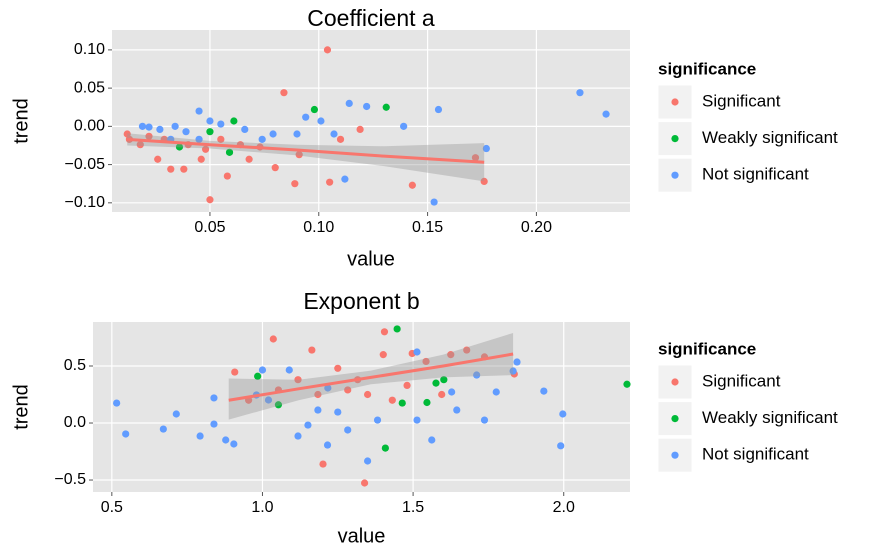  What do you see at coordinates (89, 49) in the screenshot?
I see `y-tick-label: 0.10` at bounding box center [89, 49].